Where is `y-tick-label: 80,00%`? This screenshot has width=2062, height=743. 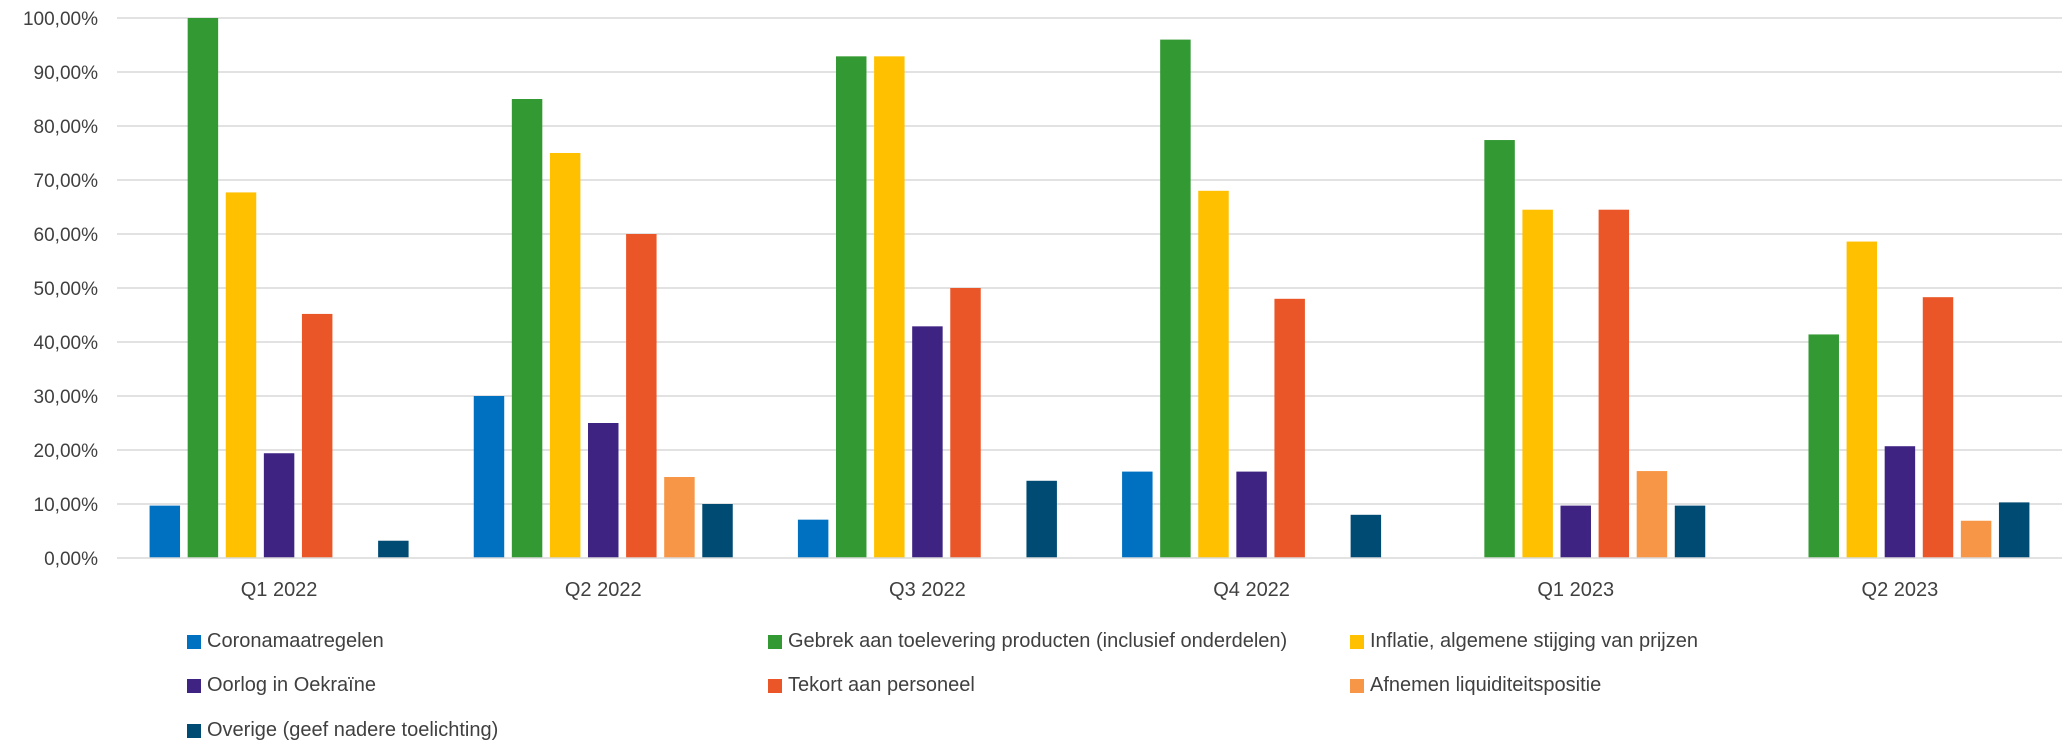
y-tick-label: 80,00% is located at coordinates (66, 127).